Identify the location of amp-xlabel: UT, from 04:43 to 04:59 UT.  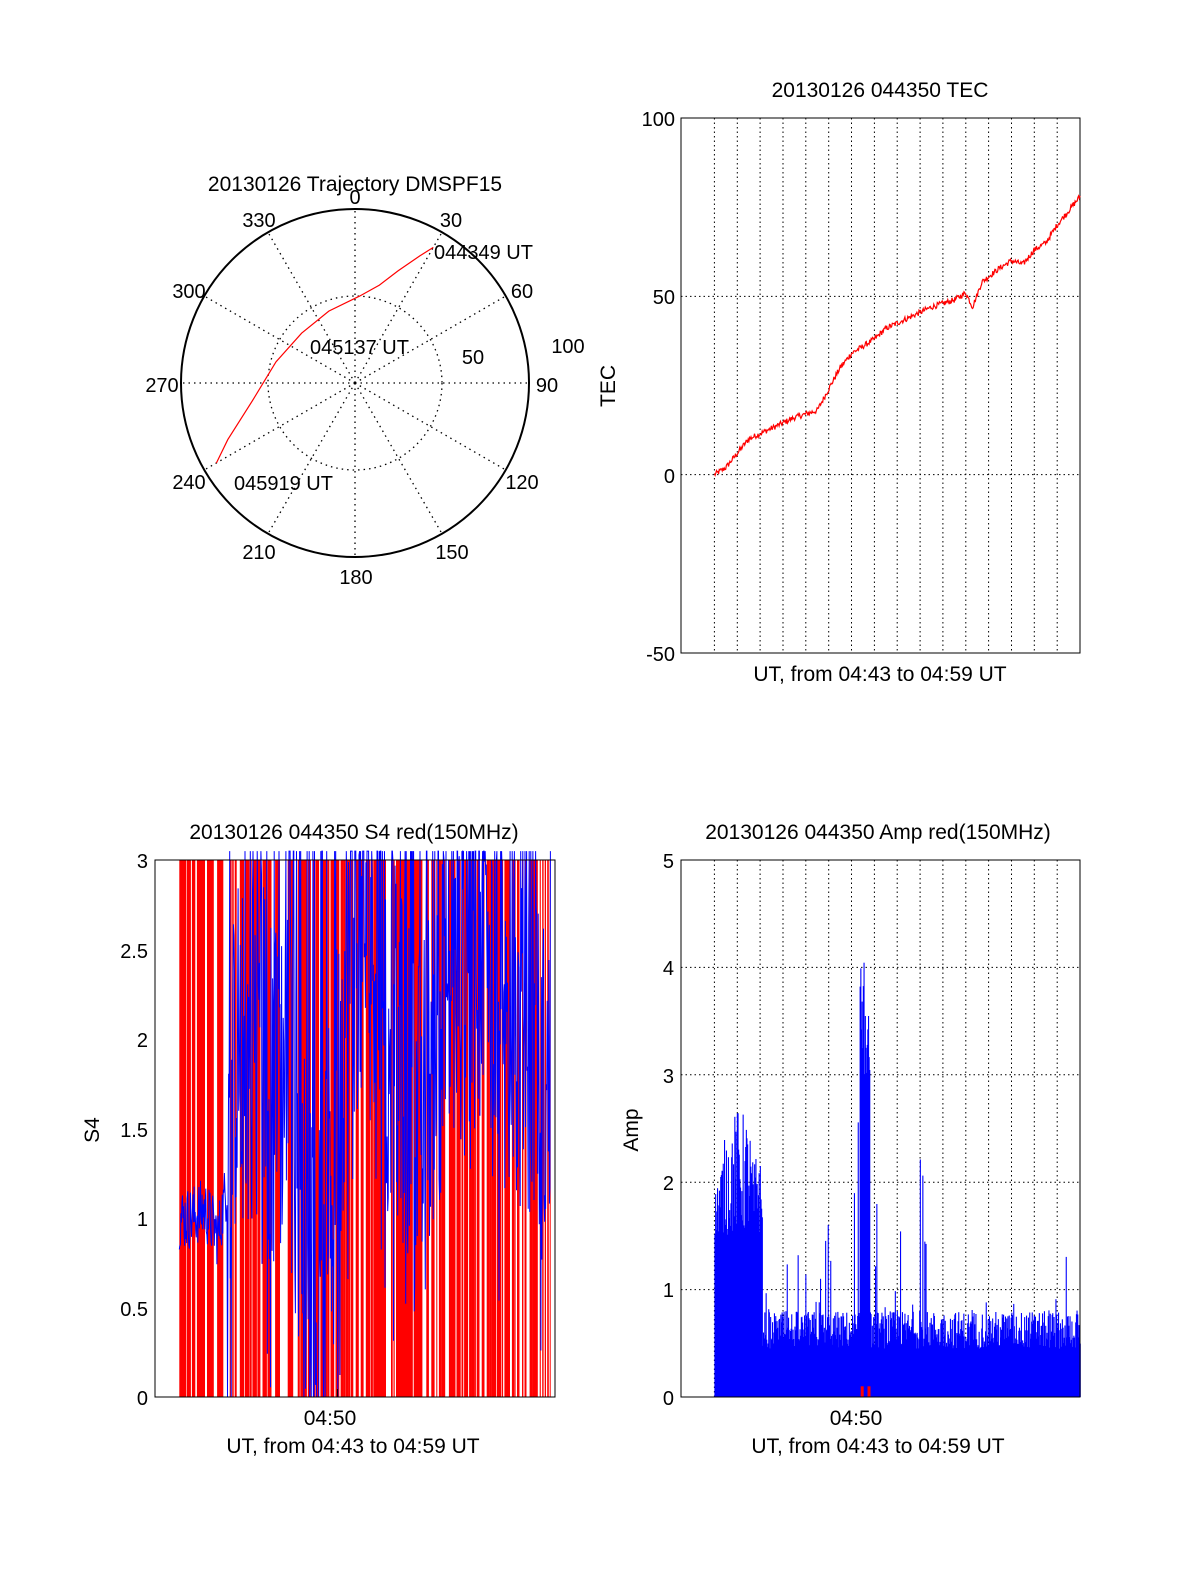
(877, 1446).